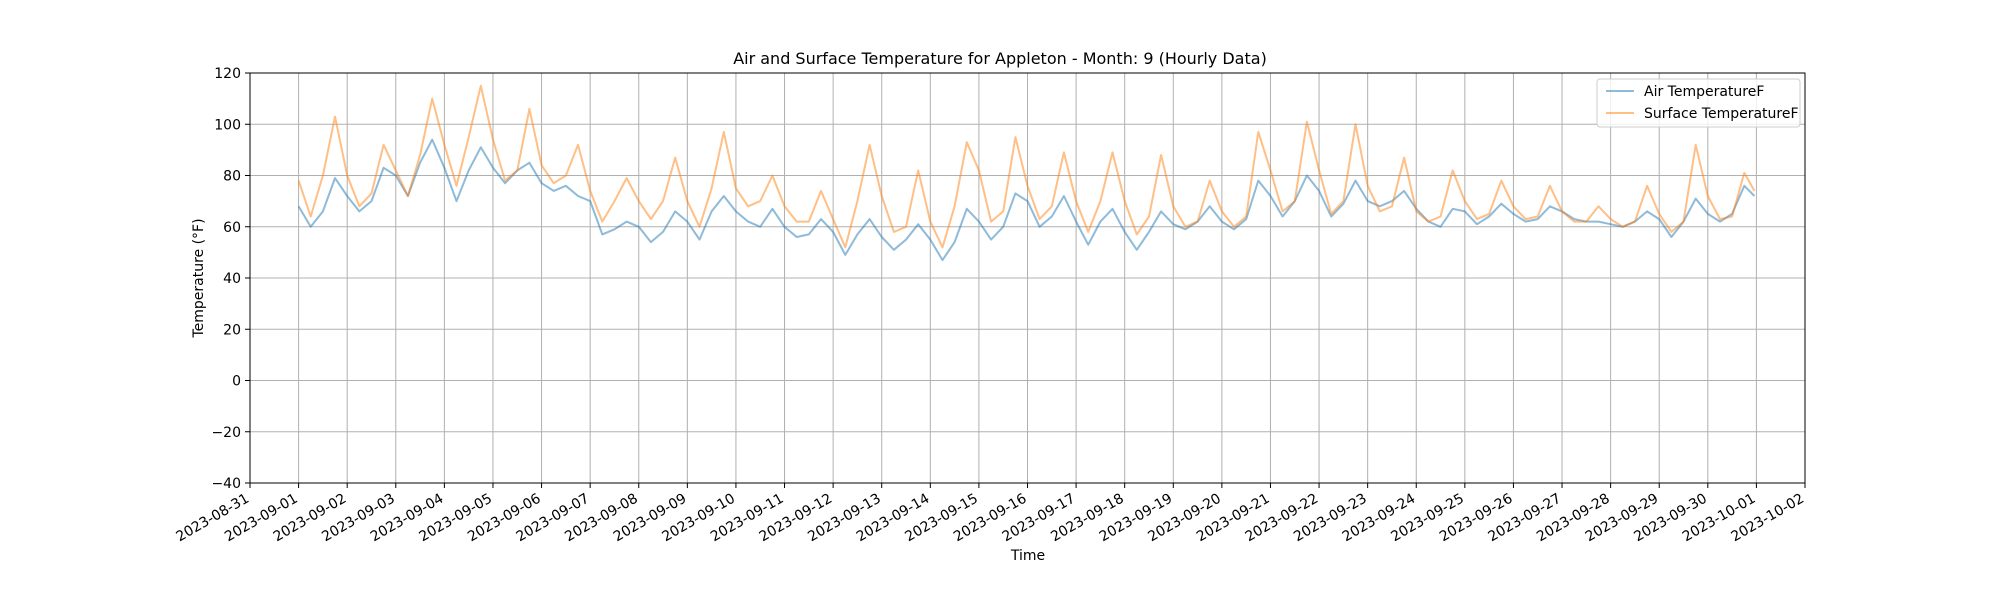 The image size is (2000, 600). I want to click on legend-box, so click(1698, 103).